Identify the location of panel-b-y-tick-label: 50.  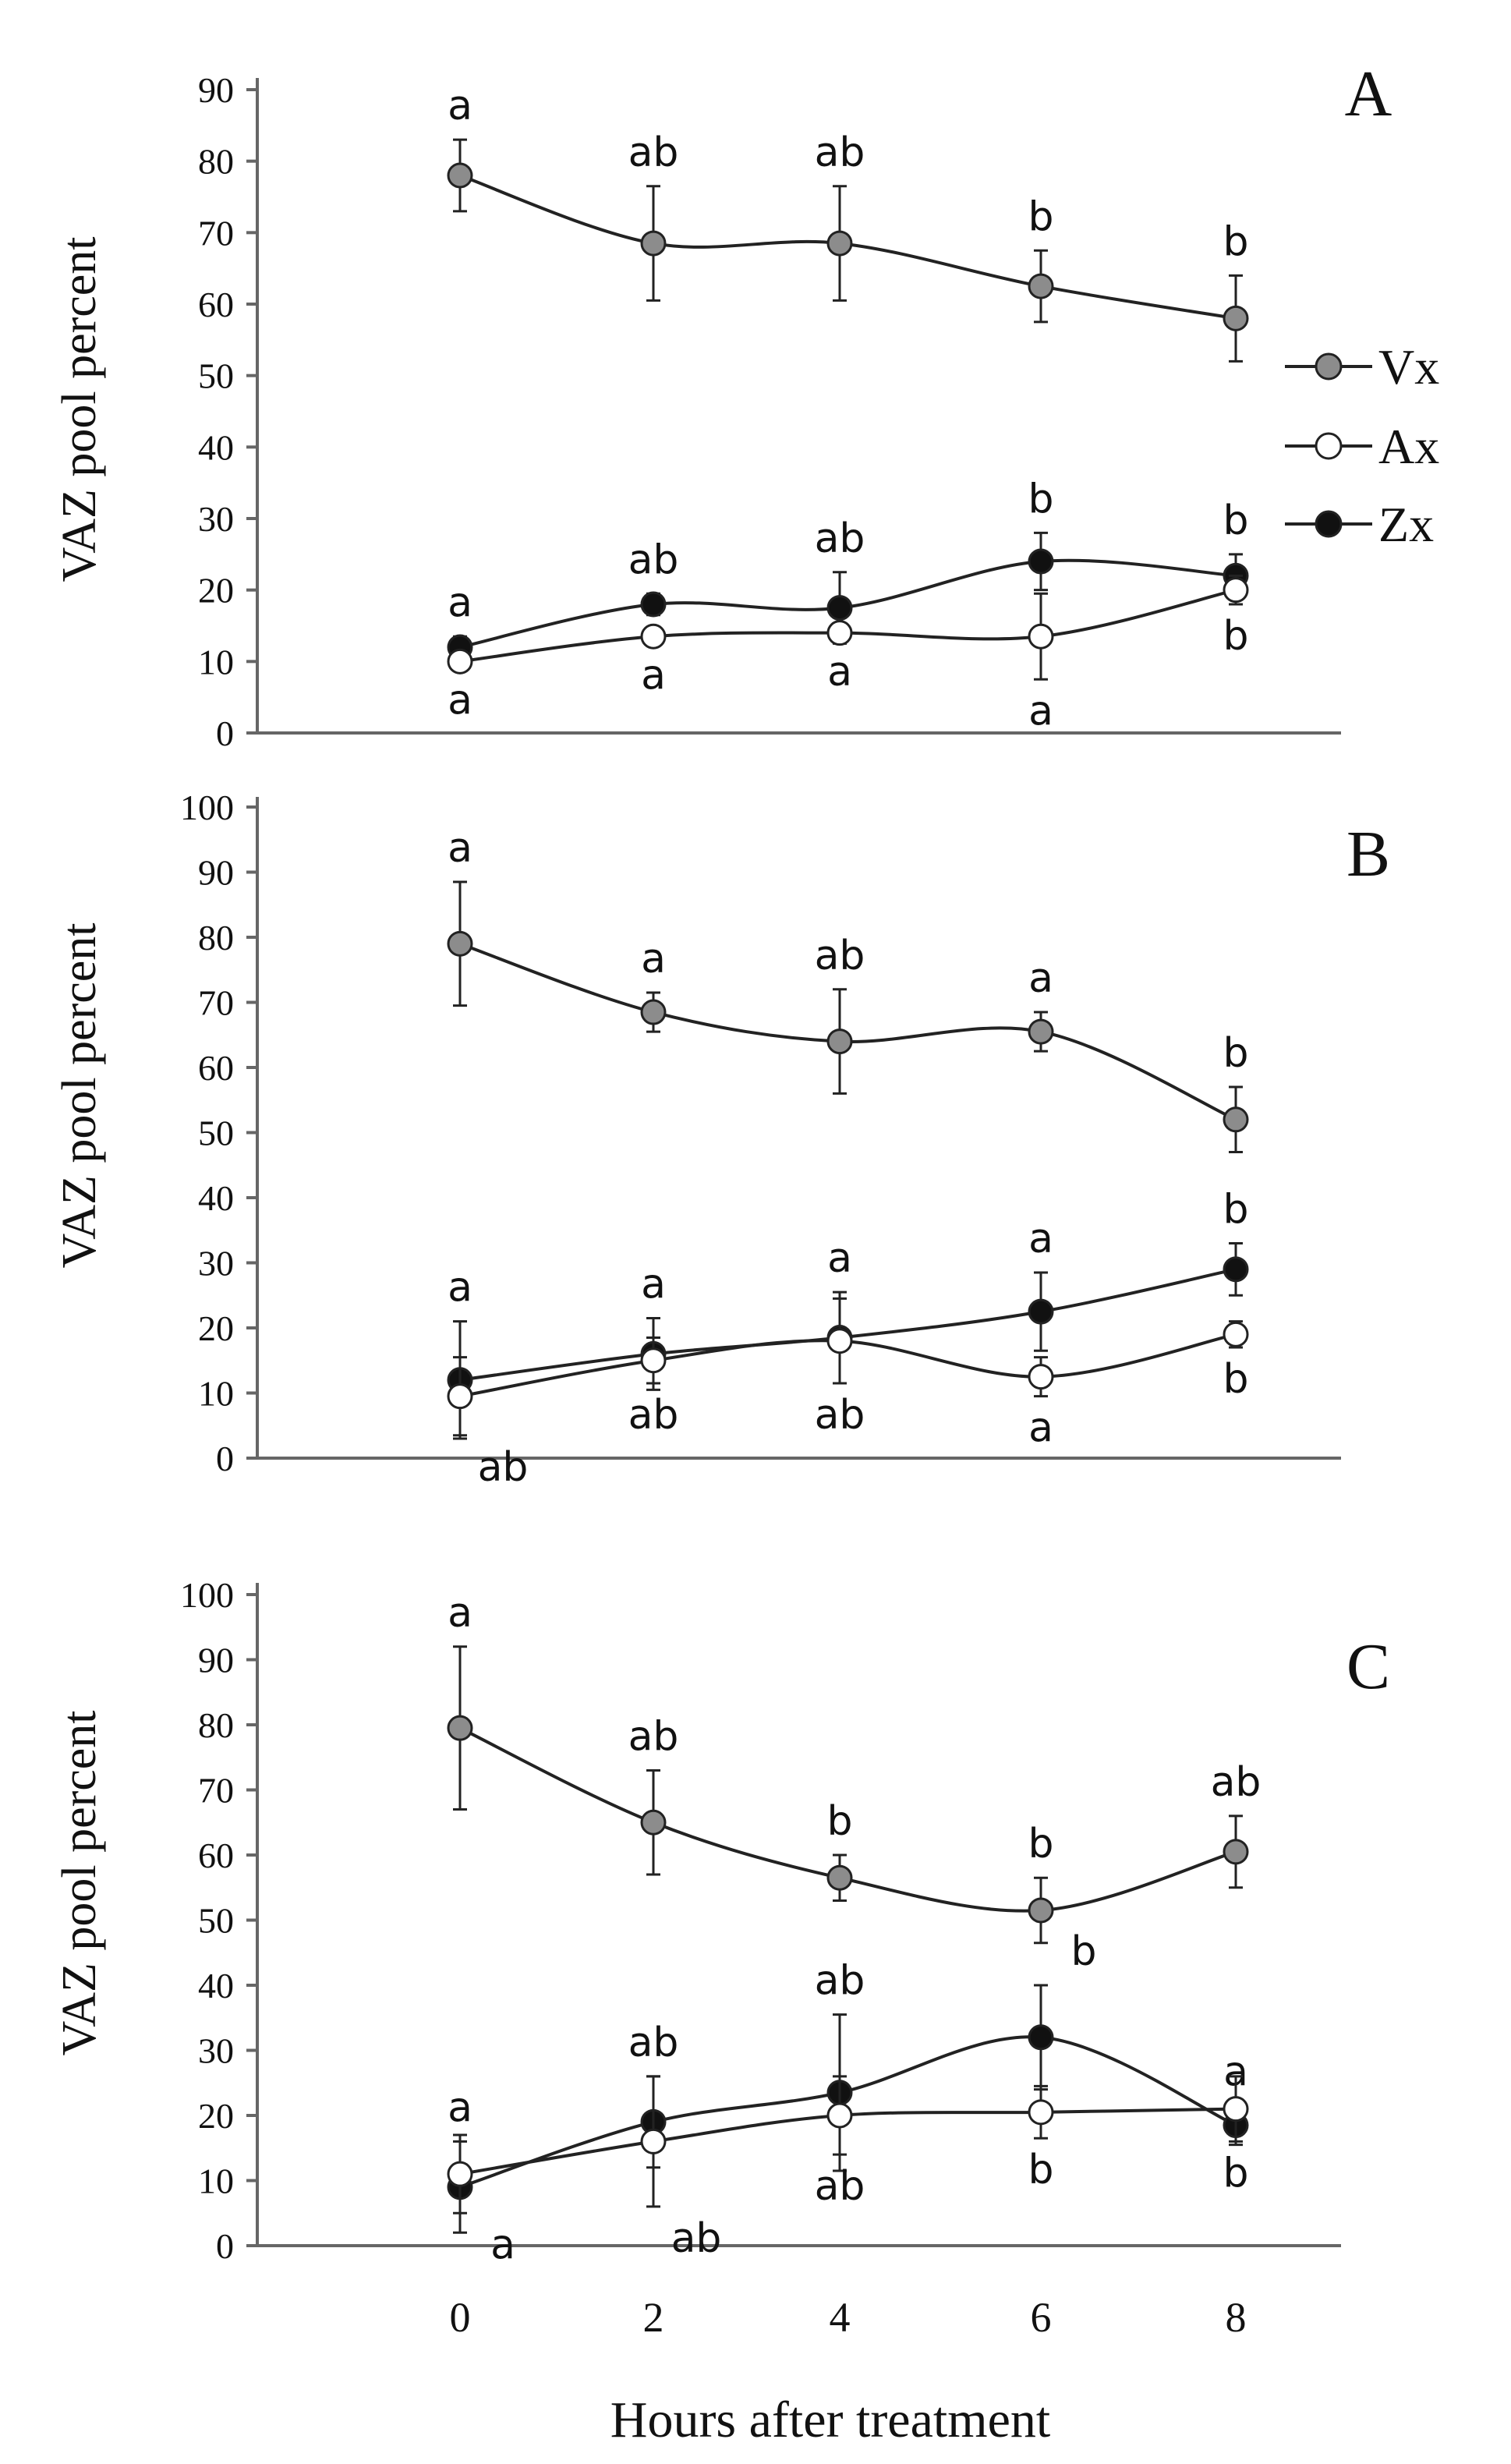
(216, 1133).